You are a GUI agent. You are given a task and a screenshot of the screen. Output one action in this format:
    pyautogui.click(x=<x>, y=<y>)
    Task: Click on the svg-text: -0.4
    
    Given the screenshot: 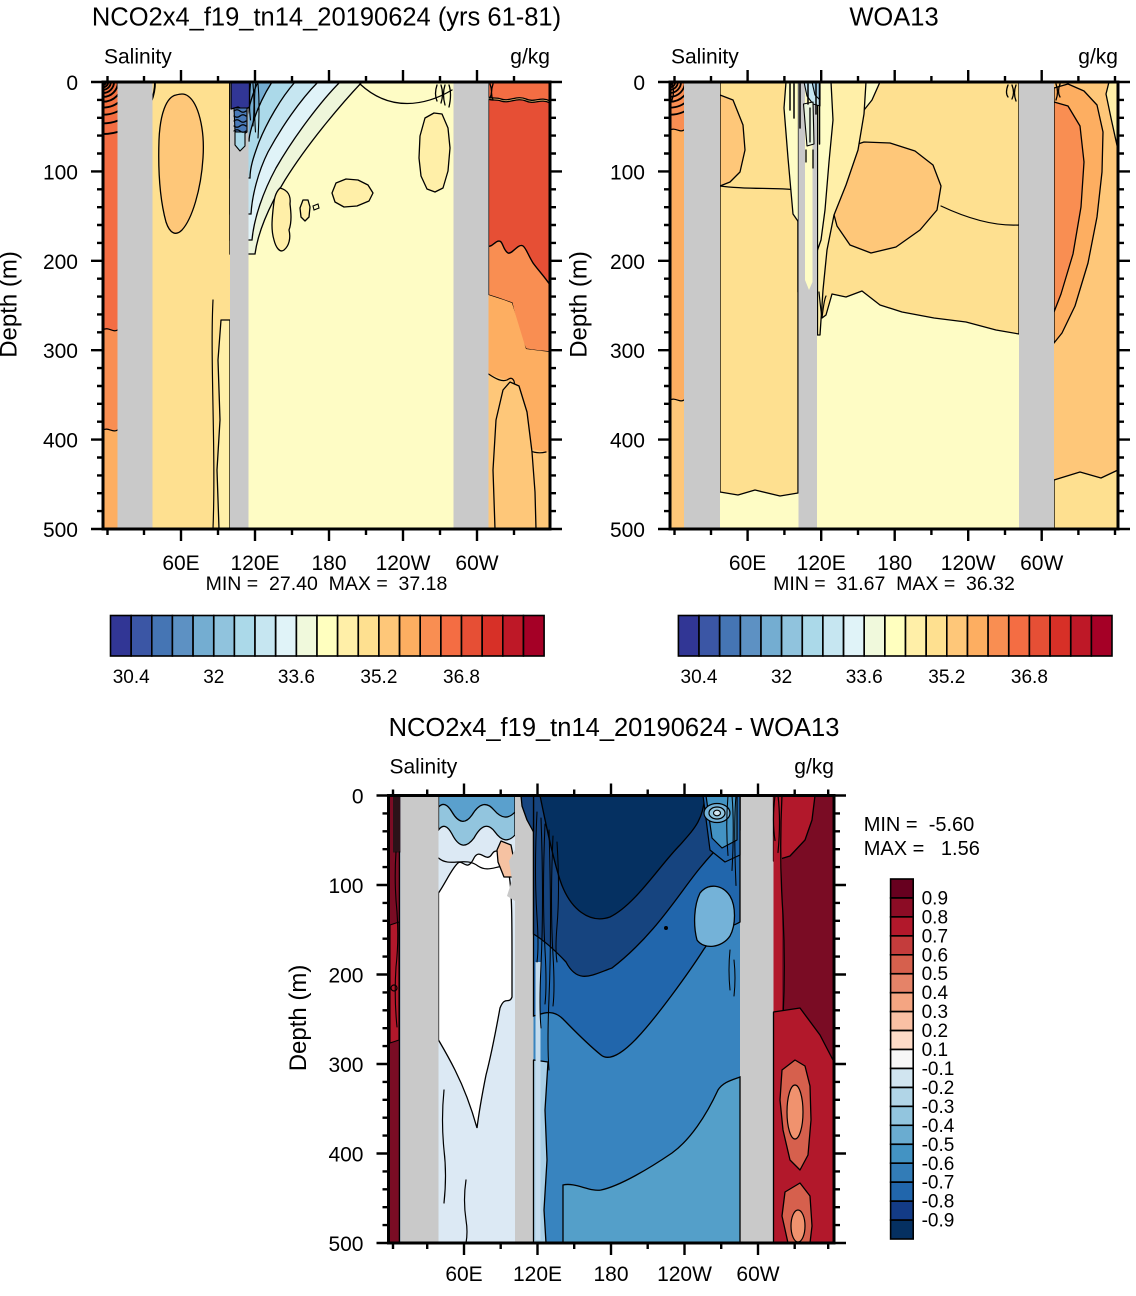 What is the action you would take?
    pyautogui.click(x=938, y=1126)
    